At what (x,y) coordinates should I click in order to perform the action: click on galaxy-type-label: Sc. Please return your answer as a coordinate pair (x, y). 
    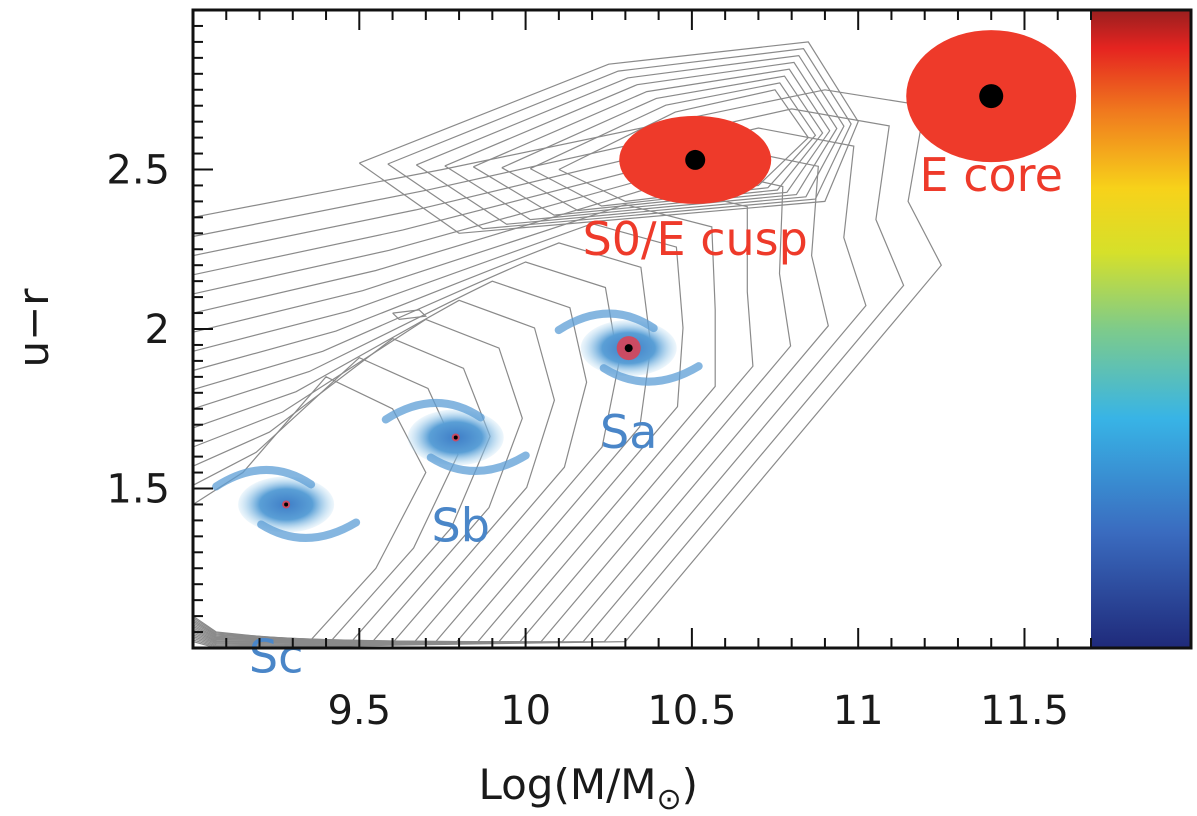
    Looking at the image, I should click on (276, 656).